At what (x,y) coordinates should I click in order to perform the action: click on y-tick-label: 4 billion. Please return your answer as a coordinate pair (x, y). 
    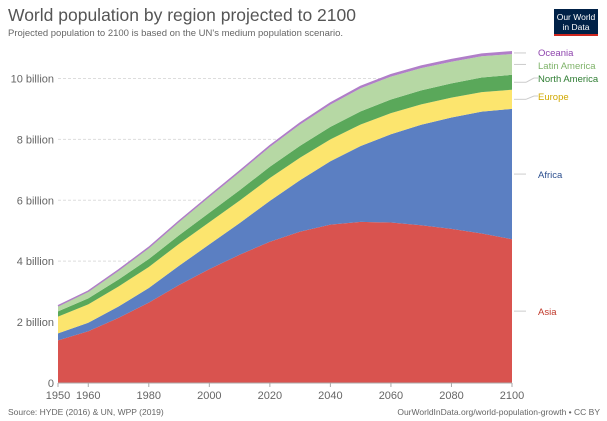
    Looking at the image, I should click on (35, 262).